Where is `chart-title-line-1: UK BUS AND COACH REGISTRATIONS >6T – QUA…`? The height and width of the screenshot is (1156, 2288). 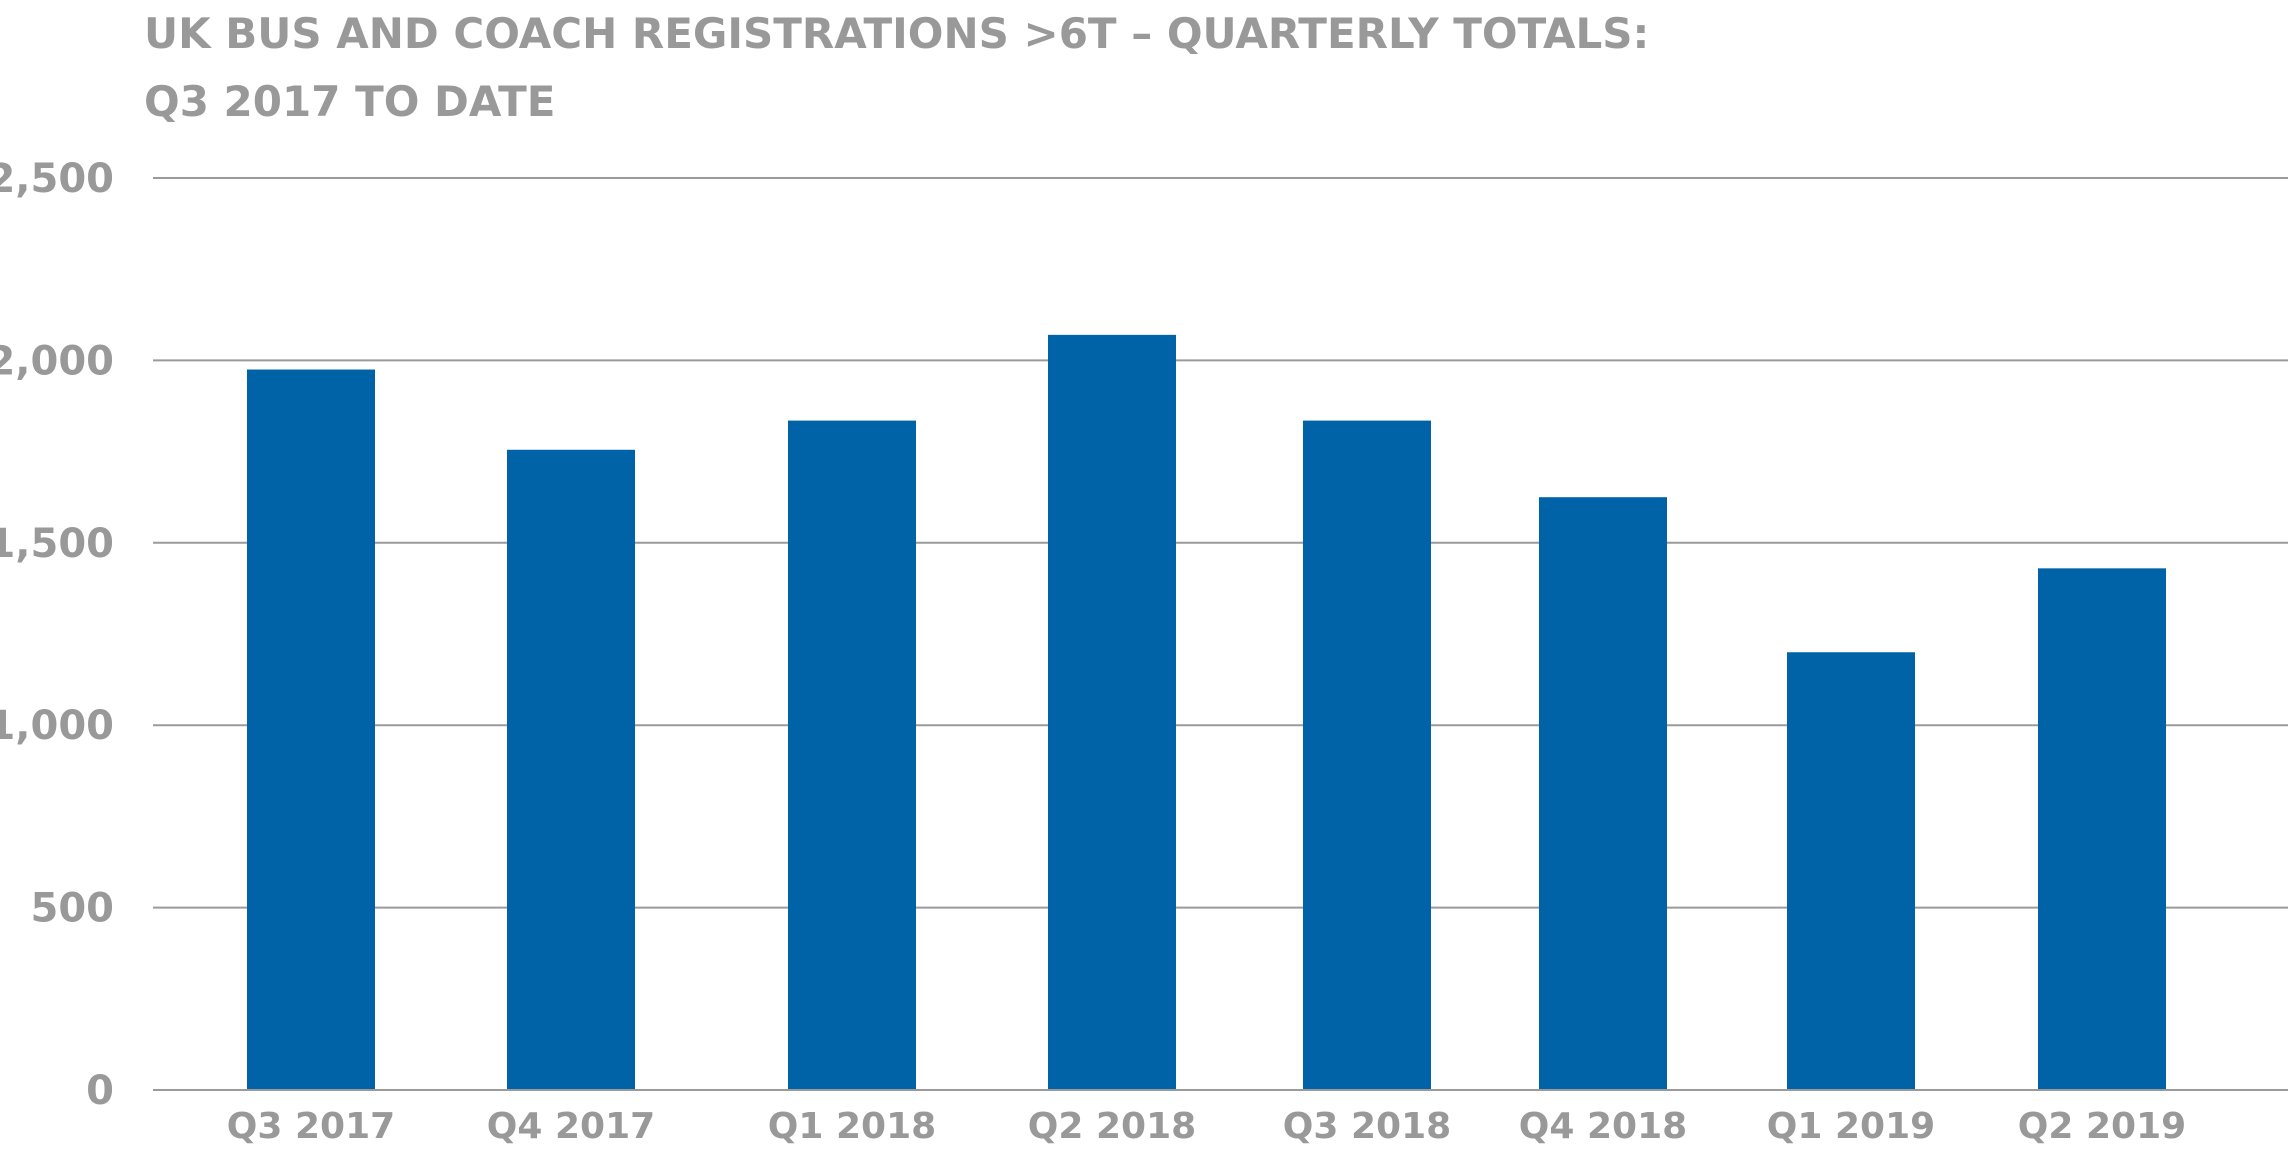
chart-title-line-1: UK BUS AND COACH REGISTRATIONS >6T – QUA… is located at coordinates (897, 33).